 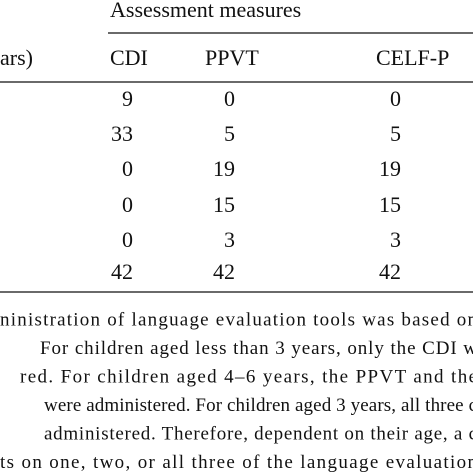 I want to click on column-header: CELF-P, so click(x=412, y=57).